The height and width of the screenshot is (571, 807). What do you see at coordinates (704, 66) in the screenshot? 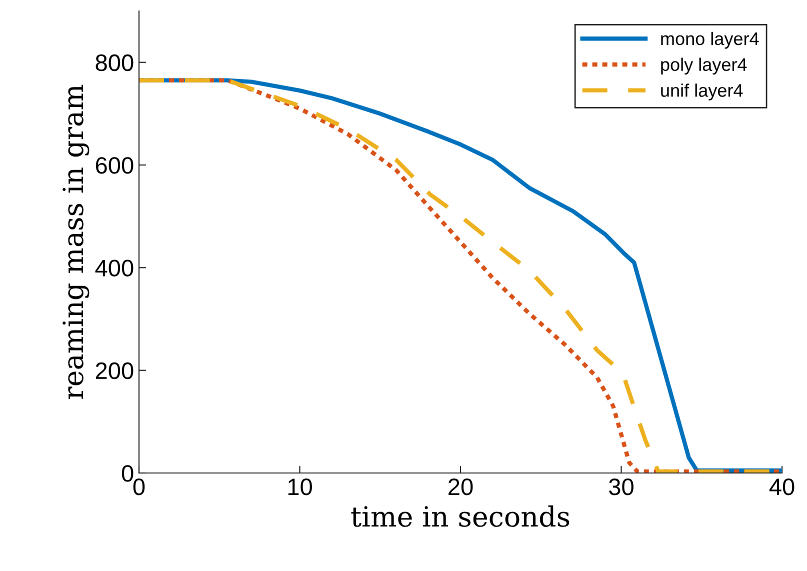
I see `legend-label: poly layer4` at bounding box center [704, 66].